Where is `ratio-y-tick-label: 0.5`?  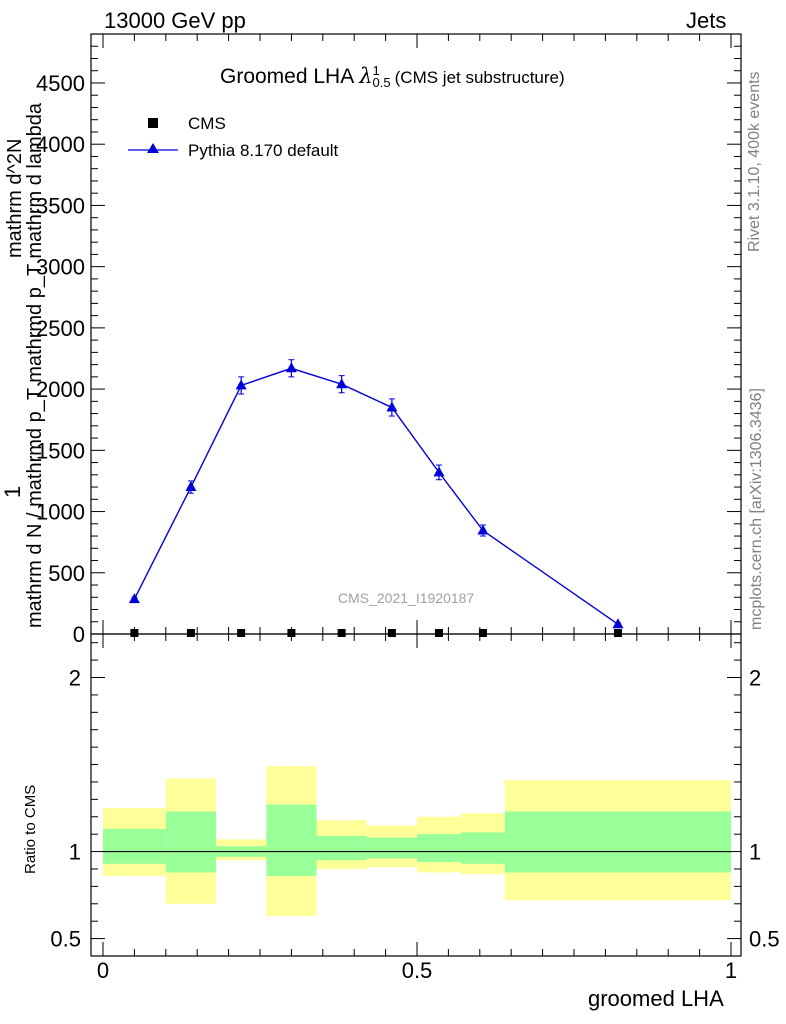
ratio-y-tick-label: 0.5 is located at coordinates (65, 939).